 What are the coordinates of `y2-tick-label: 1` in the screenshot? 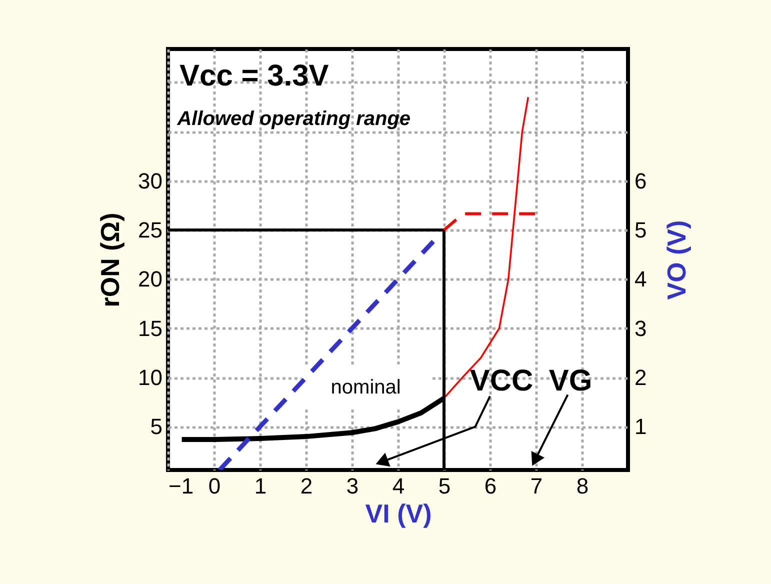 It's located at (640, 427).